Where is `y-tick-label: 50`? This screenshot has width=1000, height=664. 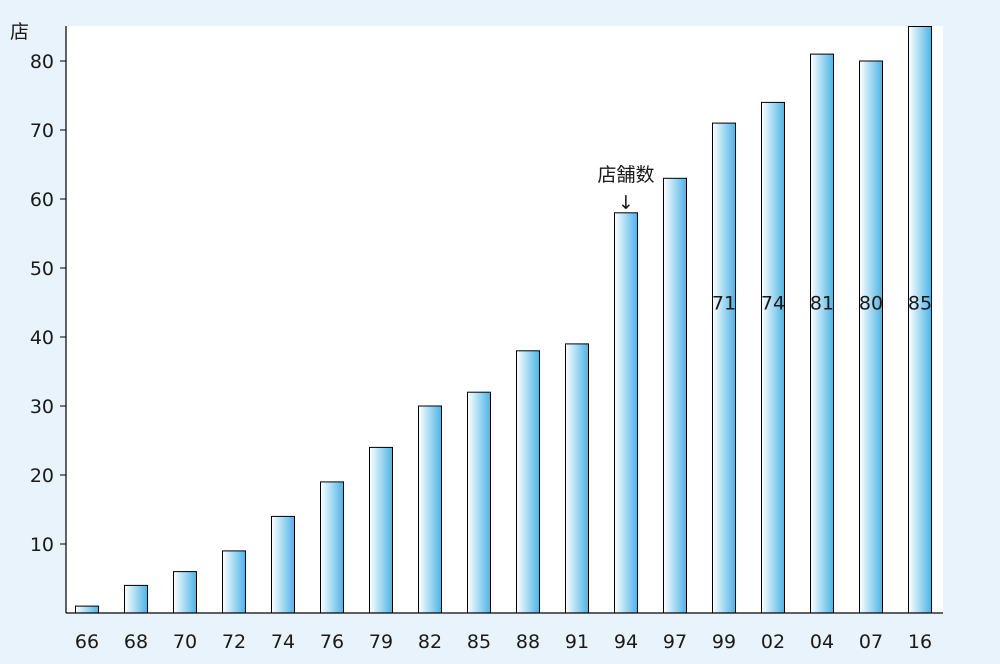 y-tick-label: 50 is located at coordinates (42, 269).